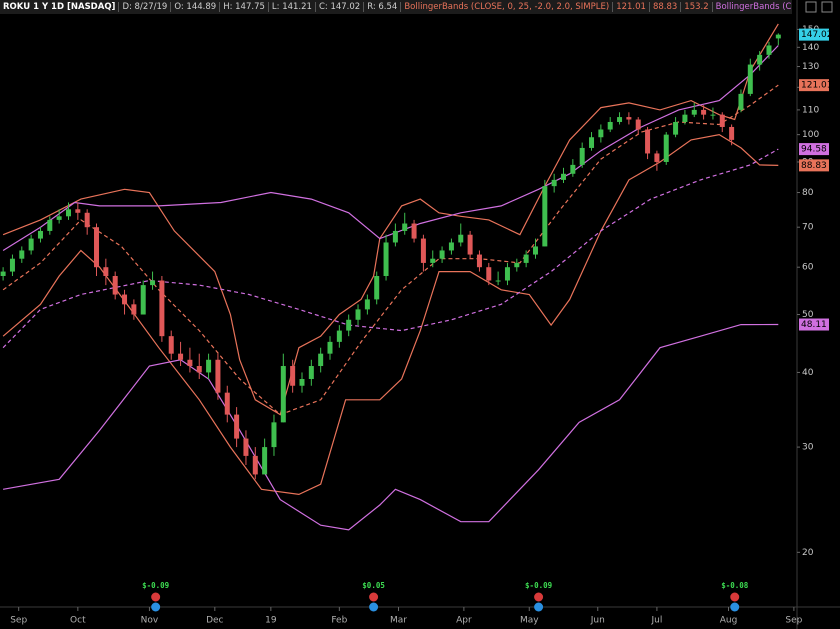  Describe the element at coordinates (817, 86) in the screenshot. I see `price-badge-label: 121.01` at that location.